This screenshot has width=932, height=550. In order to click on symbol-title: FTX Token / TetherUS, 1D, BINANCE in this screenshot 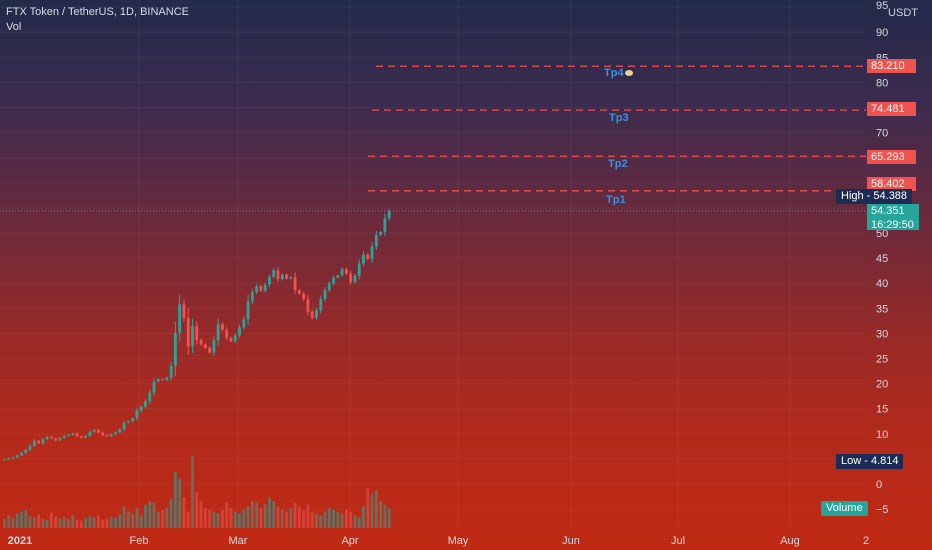, I will do `click(97, 12)`.